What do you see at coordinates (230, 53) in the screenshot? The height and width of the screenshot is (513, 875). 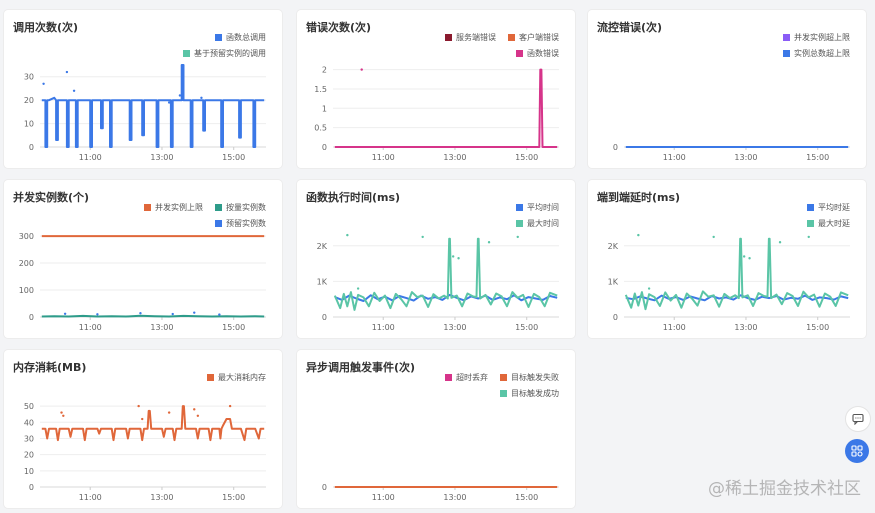 I see `legend-label: 基于预留实例的调用` at bounding box center [230, 53].